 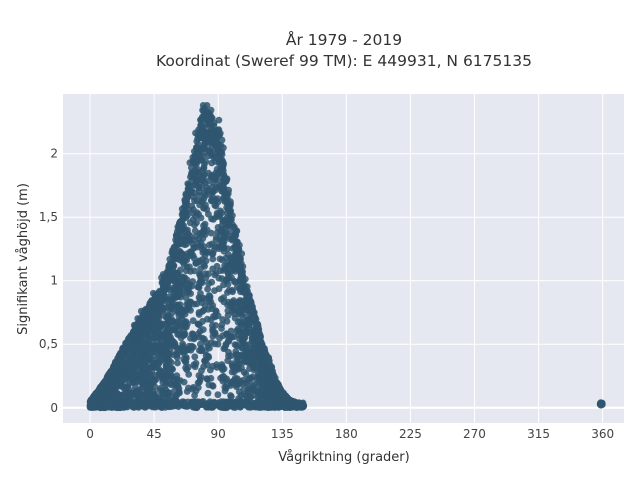 I want to click on y-tick-label: 1, so click(x=54, y=281).